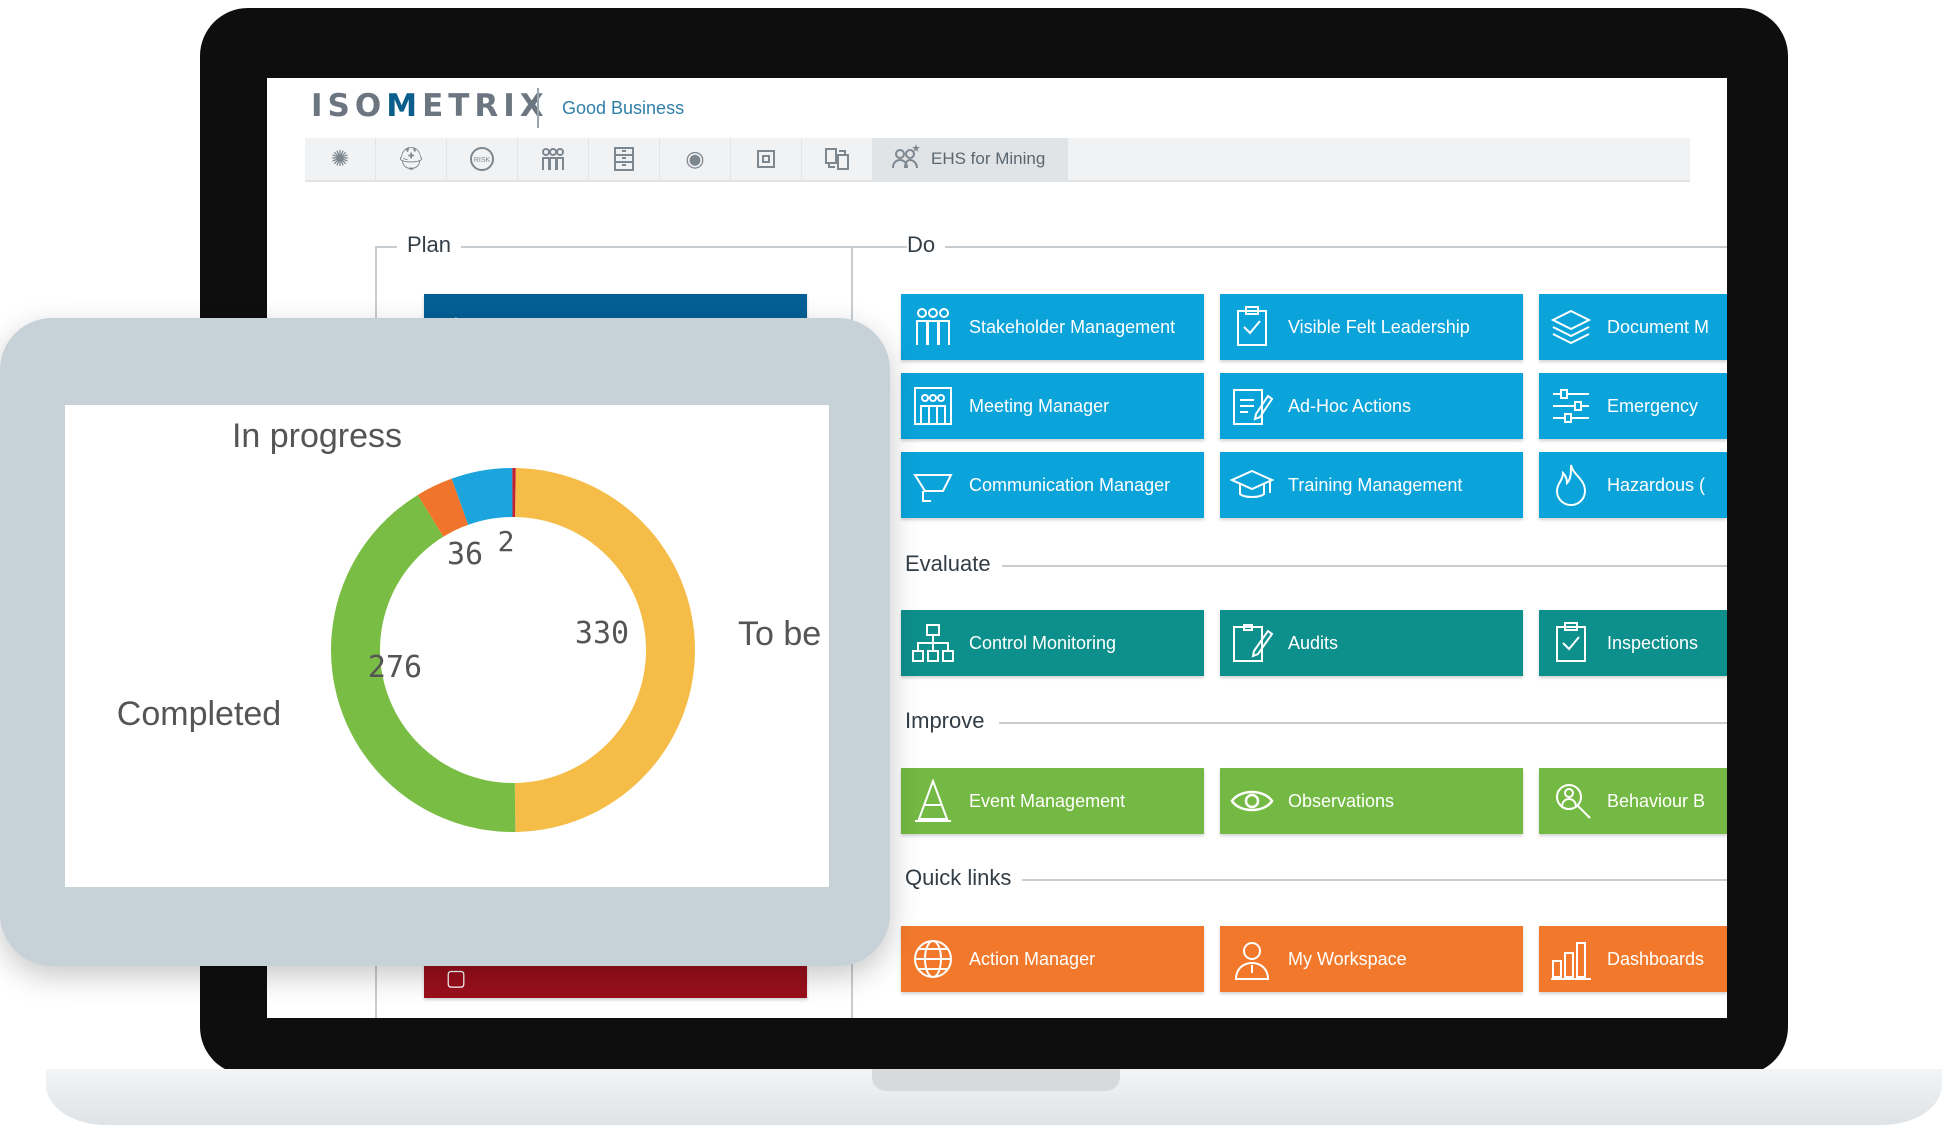  I want to click on cabinet-icon, so click(624, 159).